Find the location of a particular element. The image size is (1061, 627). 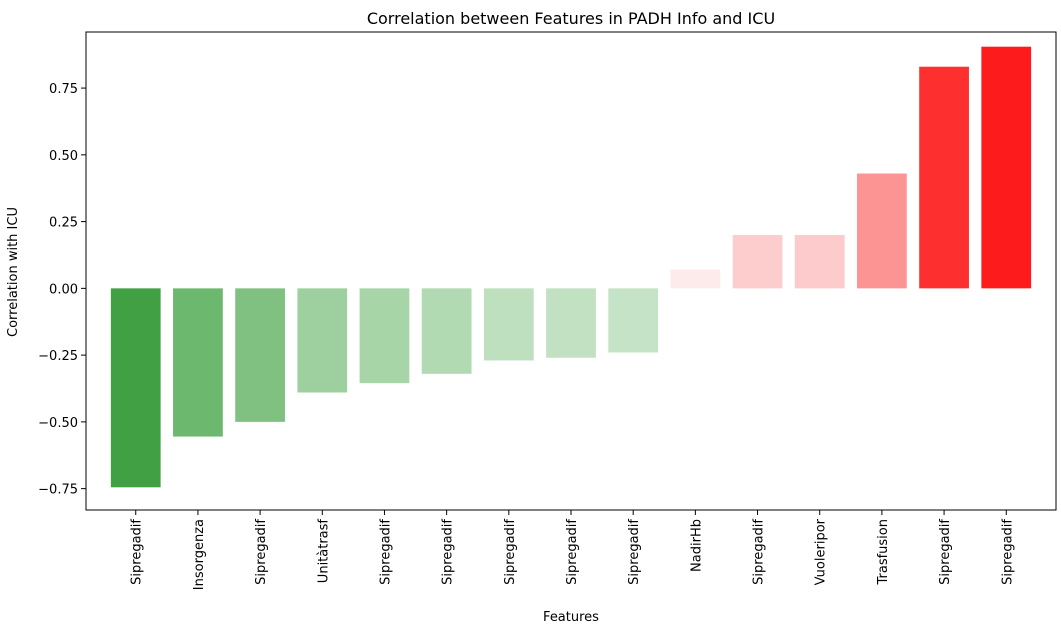

x-tick-label: Insorgenza is located at coordinates (199, 554).